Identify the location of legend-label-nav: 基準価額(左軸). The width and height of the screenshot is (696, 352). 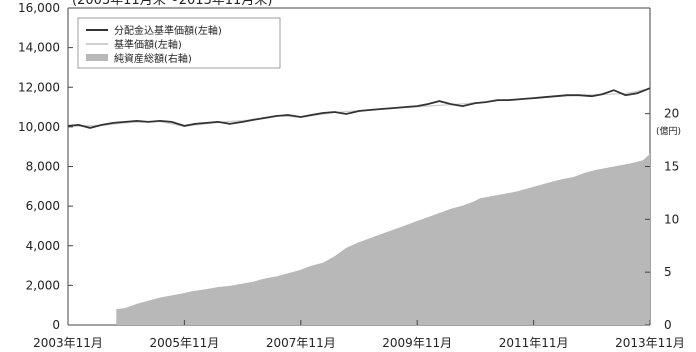
(148, 44).